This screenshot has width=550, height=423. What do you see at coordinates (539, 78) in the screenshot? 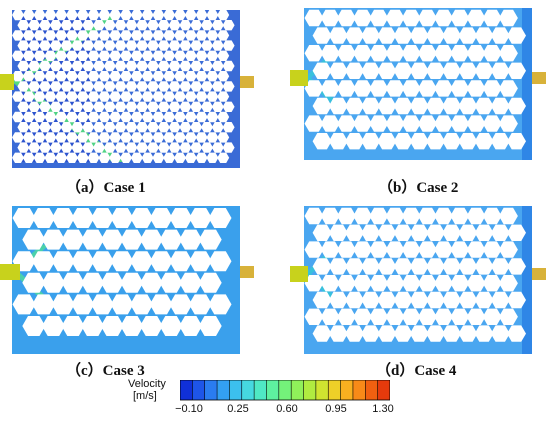
I see `outlet-pipe` at bounding box center [539, 78].